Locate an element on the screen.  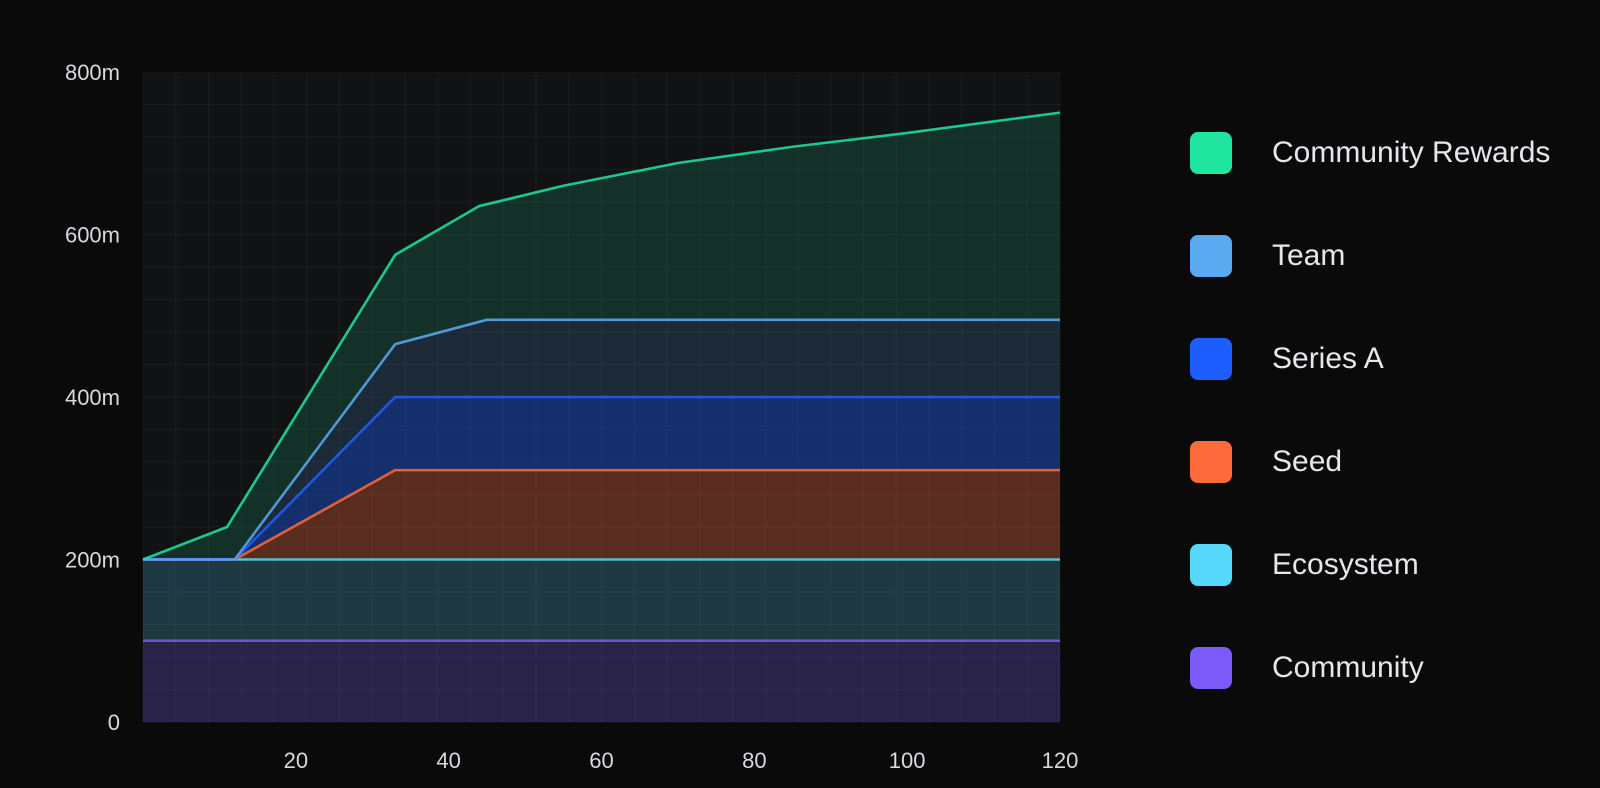
y-tick-label: 400m is located at coordinates (92, 397).